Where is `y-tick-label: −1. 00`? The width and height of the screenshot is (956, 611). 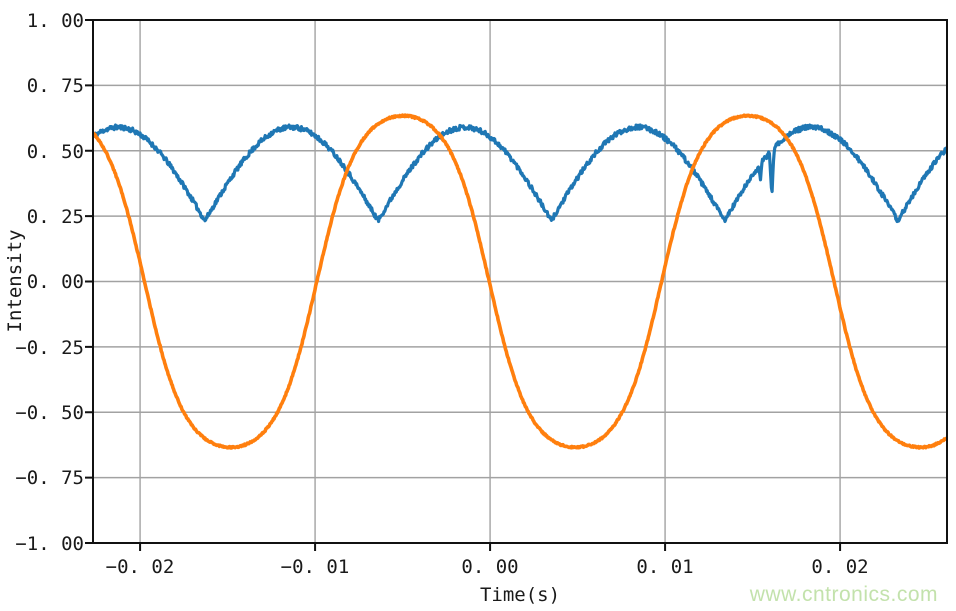
y-tick-label: −1. 00 is located at coordinates (49, 544).